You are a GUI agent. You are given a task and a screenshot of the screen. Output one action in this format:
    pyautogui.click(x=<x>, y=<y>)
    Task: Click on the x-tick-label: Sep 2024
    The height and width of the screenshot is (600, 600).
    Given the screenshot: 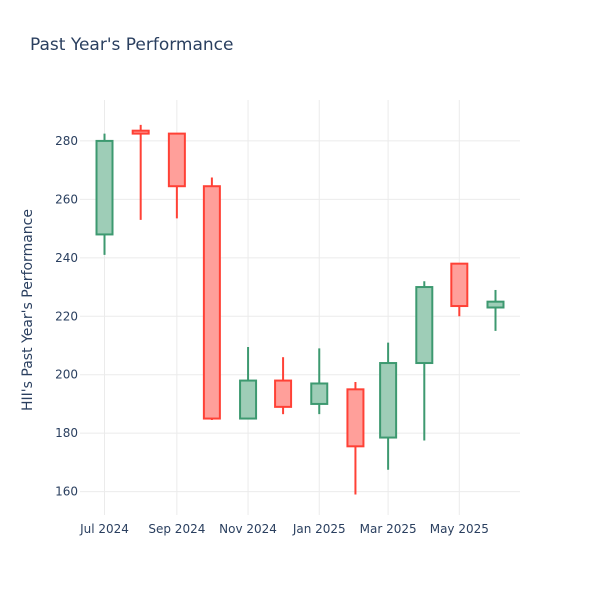 What is the action you would take?
    pyautogui.click(x=176, y=529)
    